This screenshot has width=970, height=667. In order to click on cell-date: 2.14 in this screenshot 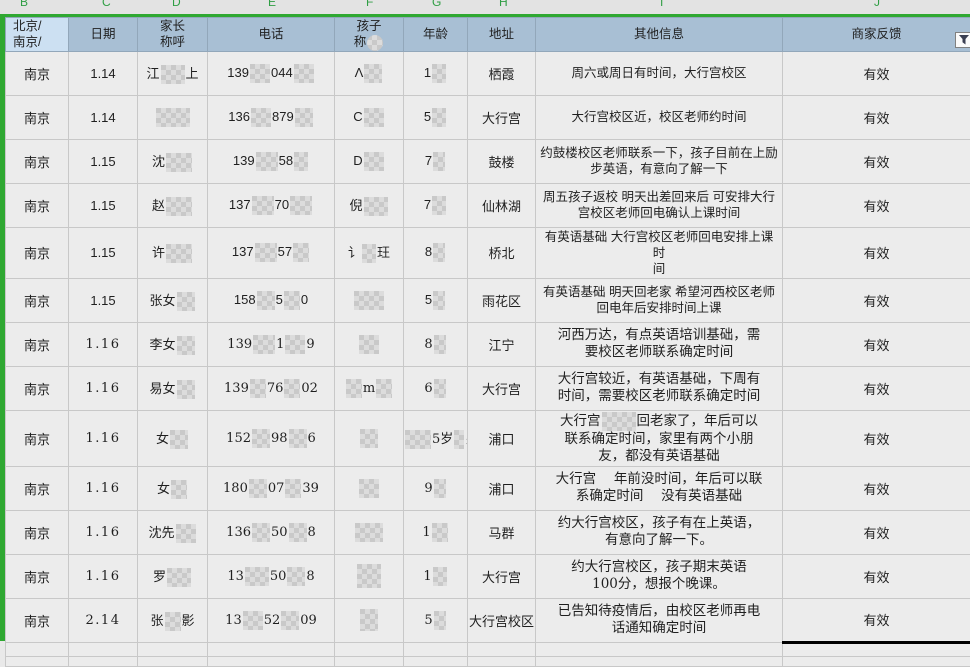, I will do `click(103, 620)`.